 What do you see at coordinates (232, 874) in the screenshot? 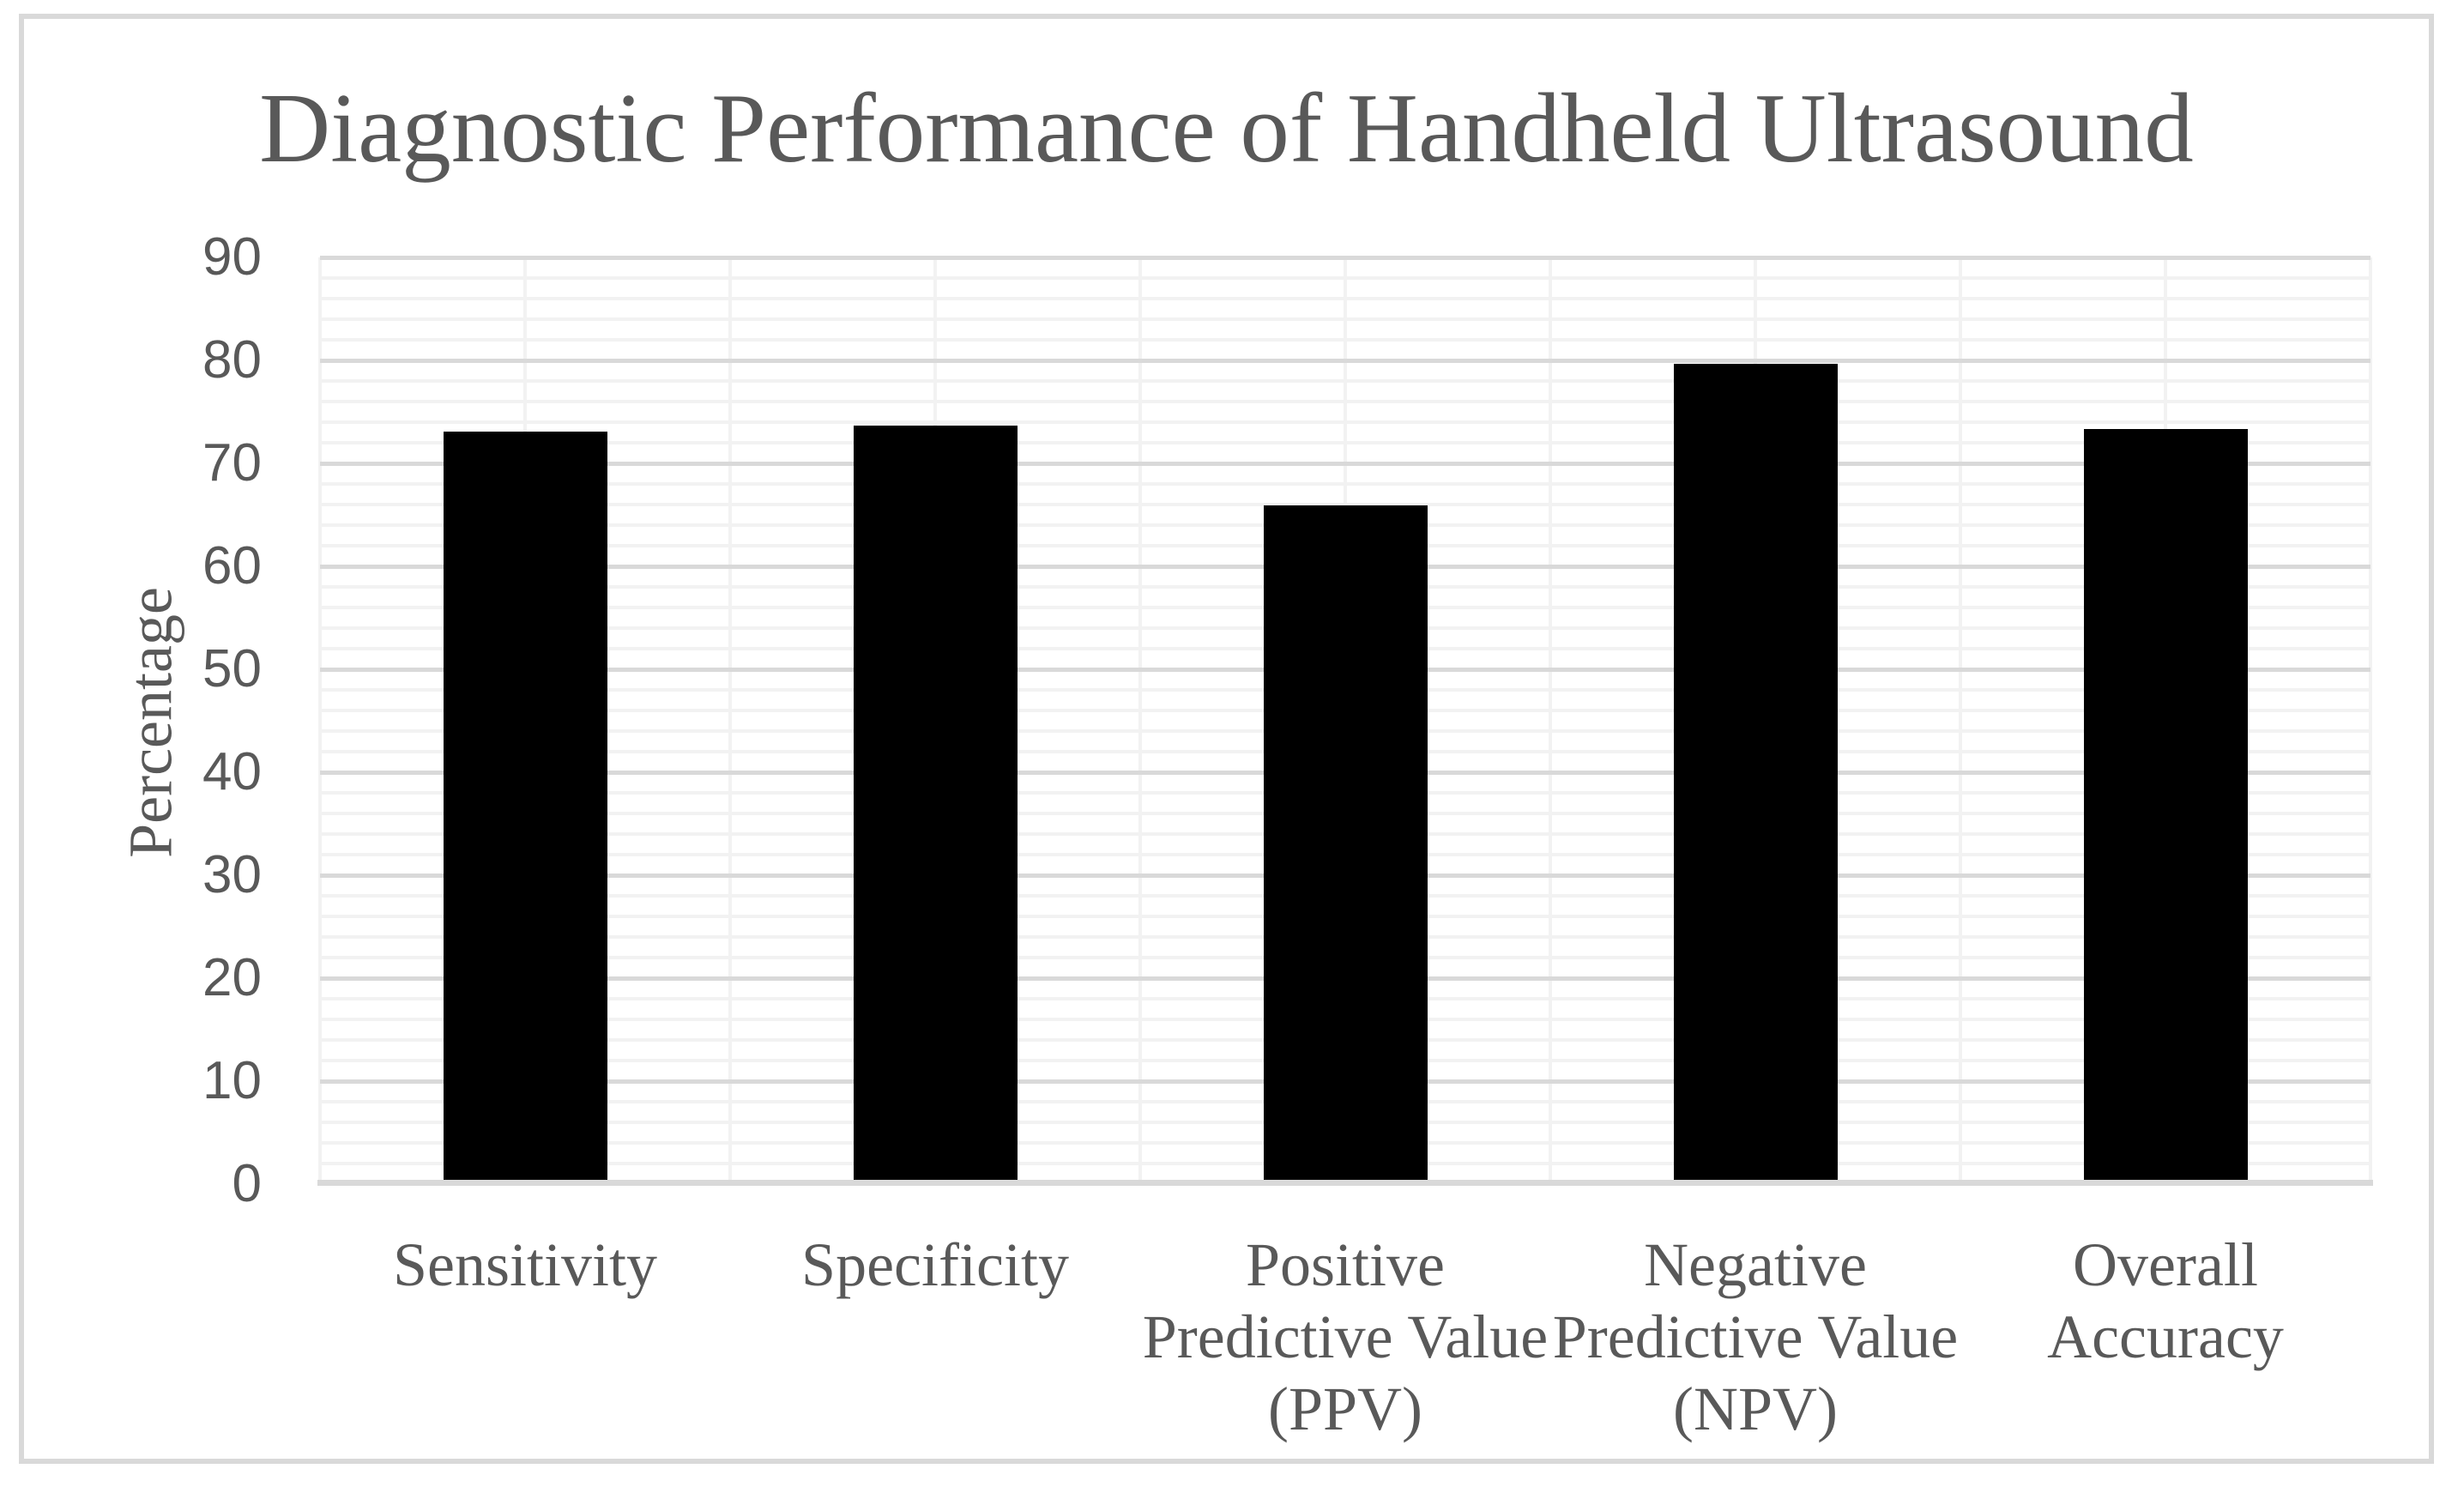
I see `y-axis-tick-label: 30` at bounding box center [232, 874].